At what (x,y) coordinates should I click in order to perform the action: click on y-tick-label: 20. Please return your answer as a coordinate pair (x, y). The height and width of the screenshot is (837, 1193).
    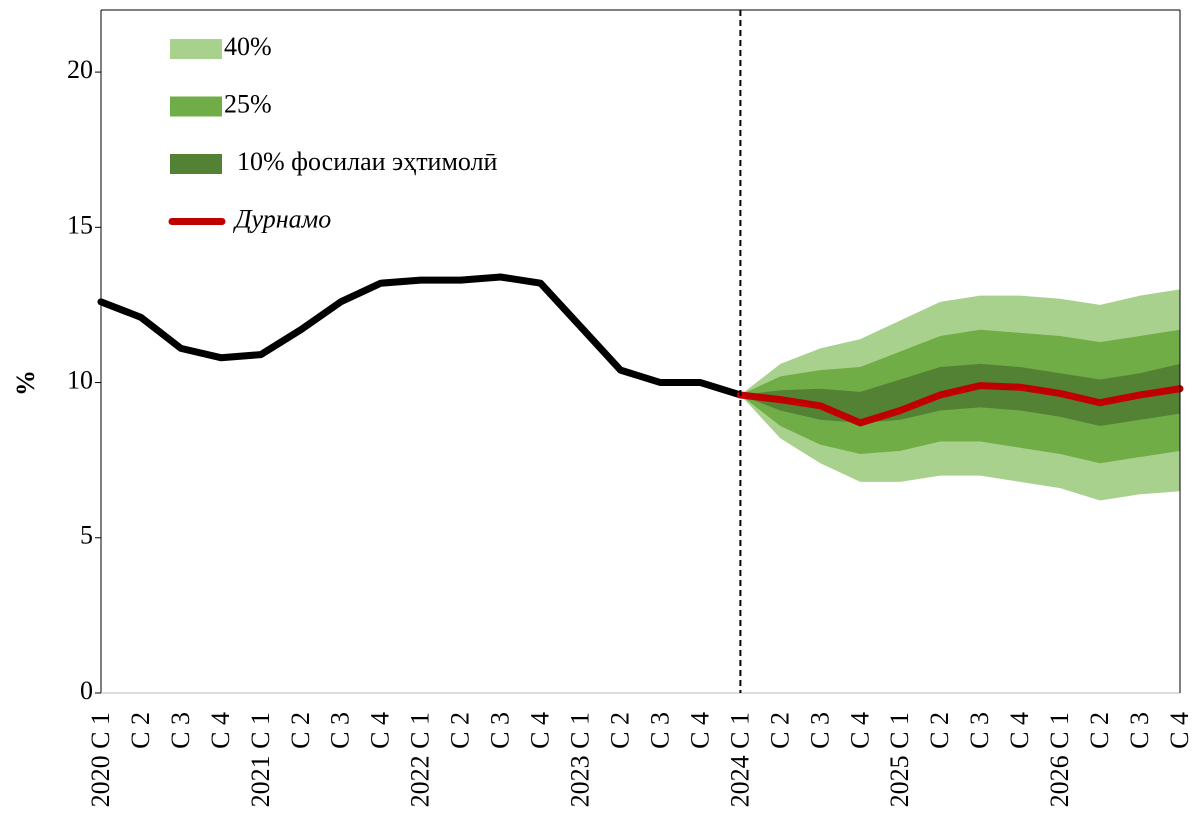
    Looking at the image, I should click on (80, 69).